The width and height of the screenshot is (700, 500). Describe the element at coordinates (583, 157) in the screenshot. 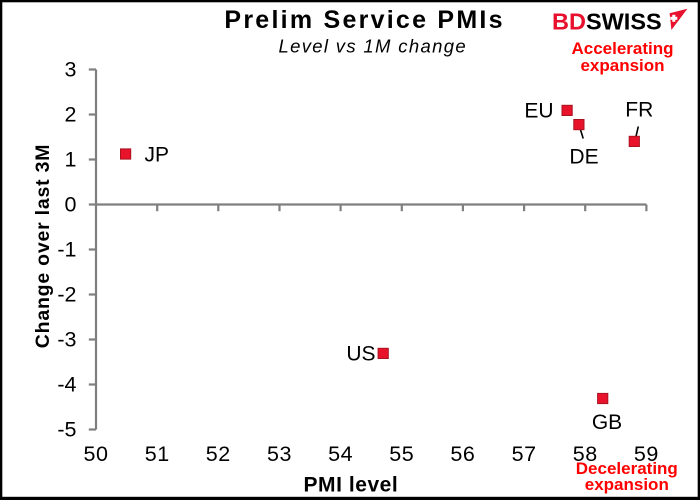

I see `svg-text: DE` at that location.